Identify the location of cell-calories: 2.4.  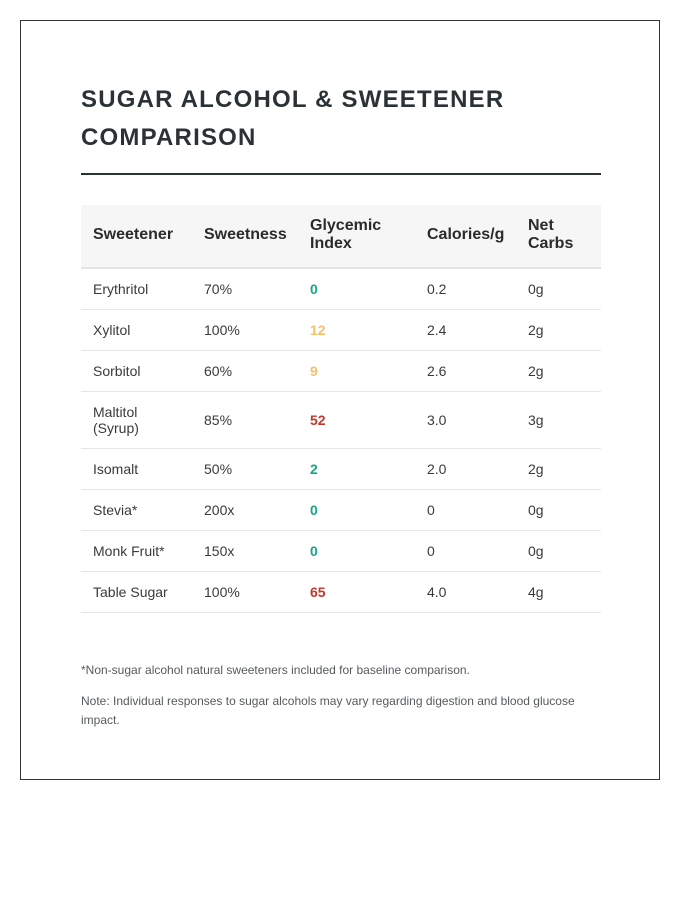
(465, 330).